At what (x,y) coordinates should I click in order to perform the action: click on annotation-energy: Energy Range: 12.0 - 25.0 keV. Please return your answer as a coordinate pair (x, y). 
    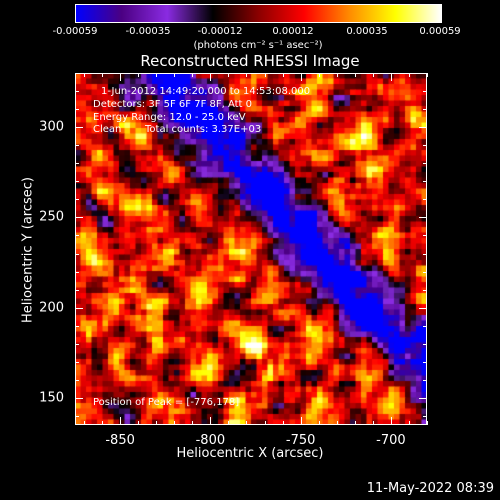
    Looking at the image, I should click on (169, 117).